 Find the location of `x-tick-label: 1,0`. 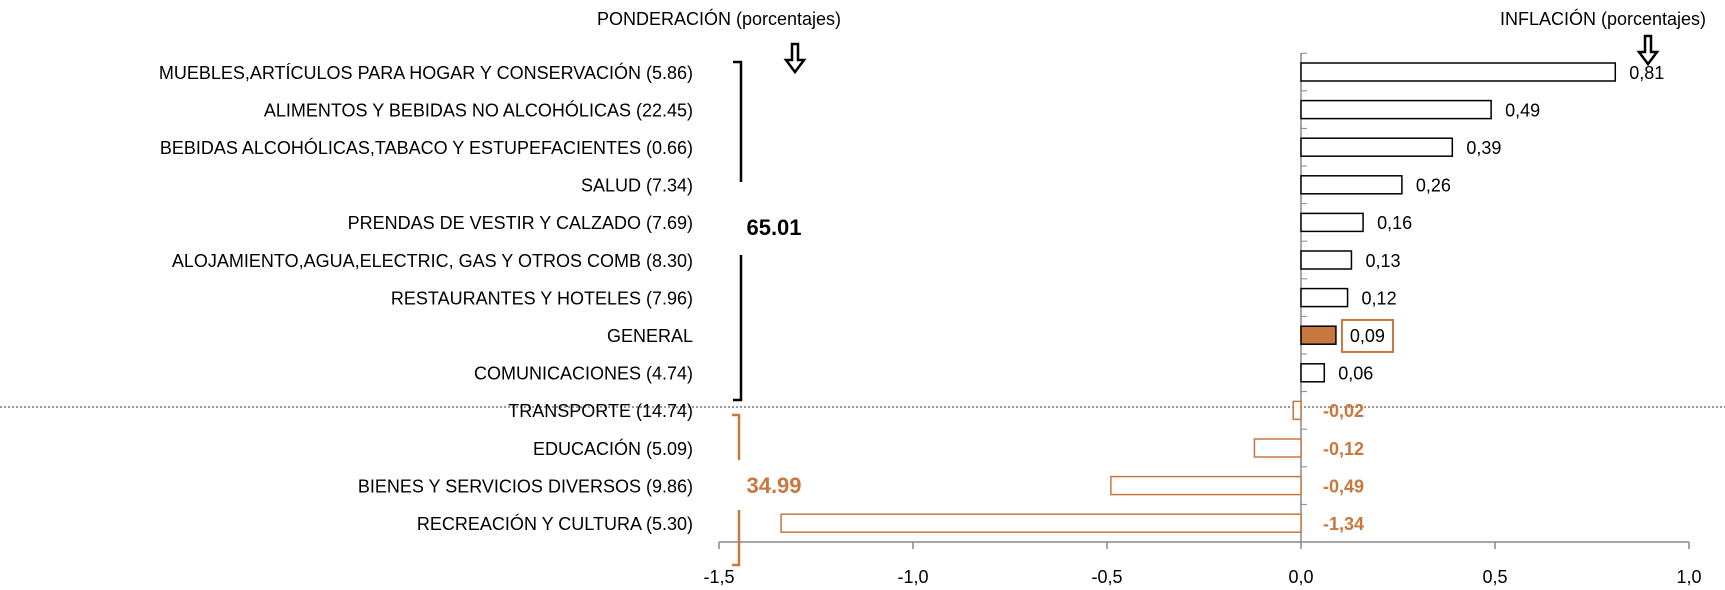

x-tick-label: 1,0 is located at coordinates (1688, 577).